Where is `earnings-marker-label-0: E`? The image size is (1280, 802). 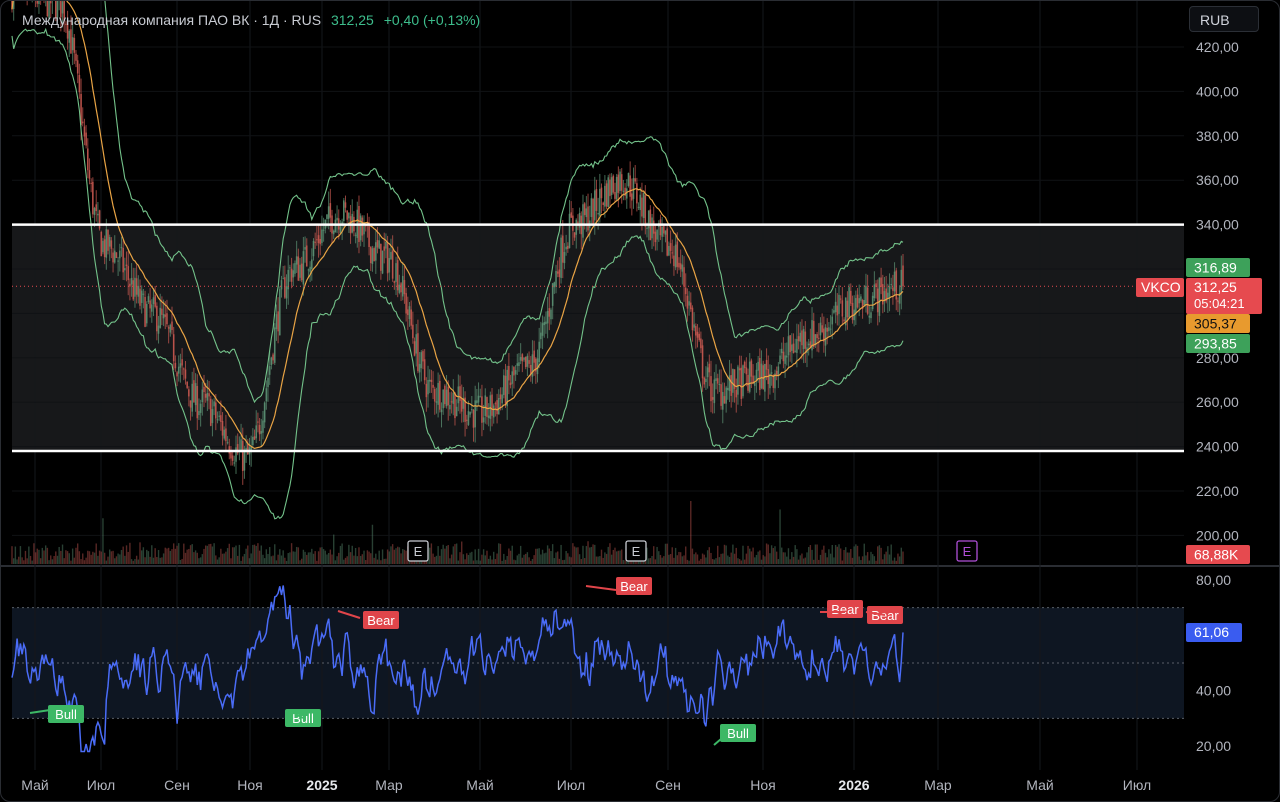 earnings-marker-label-0: E is located at coordinates (418, 551).